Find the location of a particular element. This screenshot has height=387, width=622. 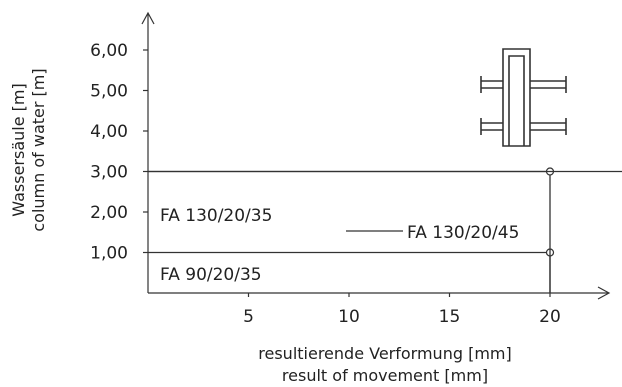

series-annotation: FA 90/20/35 is located at coordinates (211, 275).